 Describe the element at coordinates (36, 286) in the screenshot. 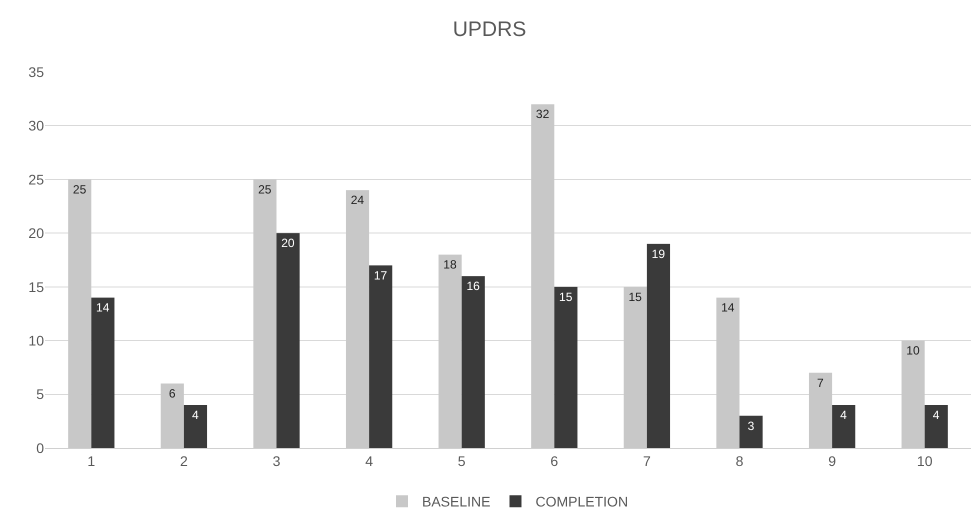

I see `y-tick-label: 15` at that location.